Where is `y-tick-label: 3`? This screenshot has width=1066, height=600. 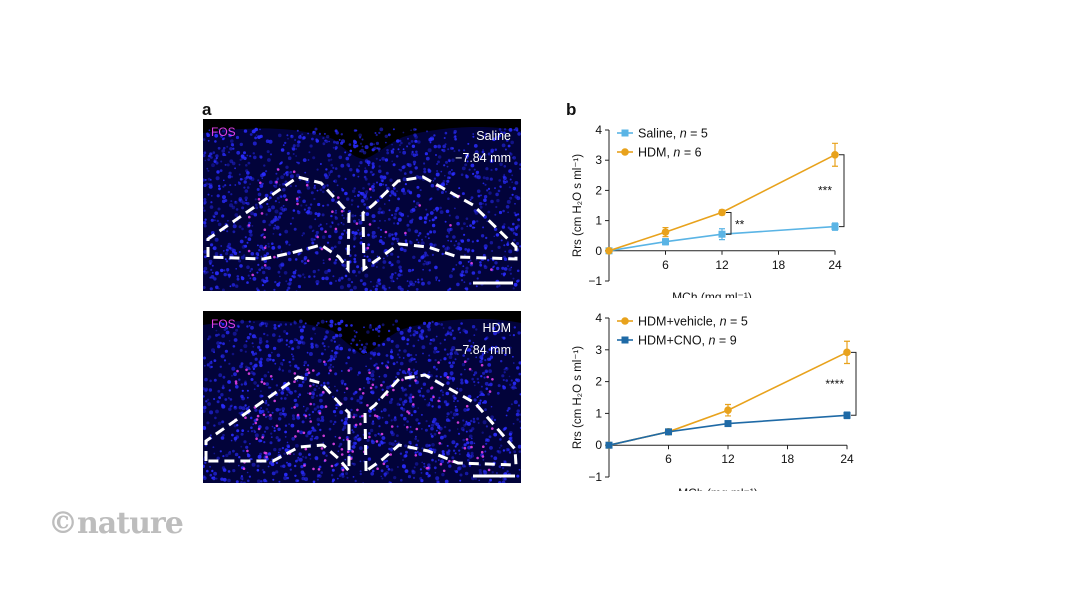
y-tick-label: 3 is located at coordinates (598, 160).